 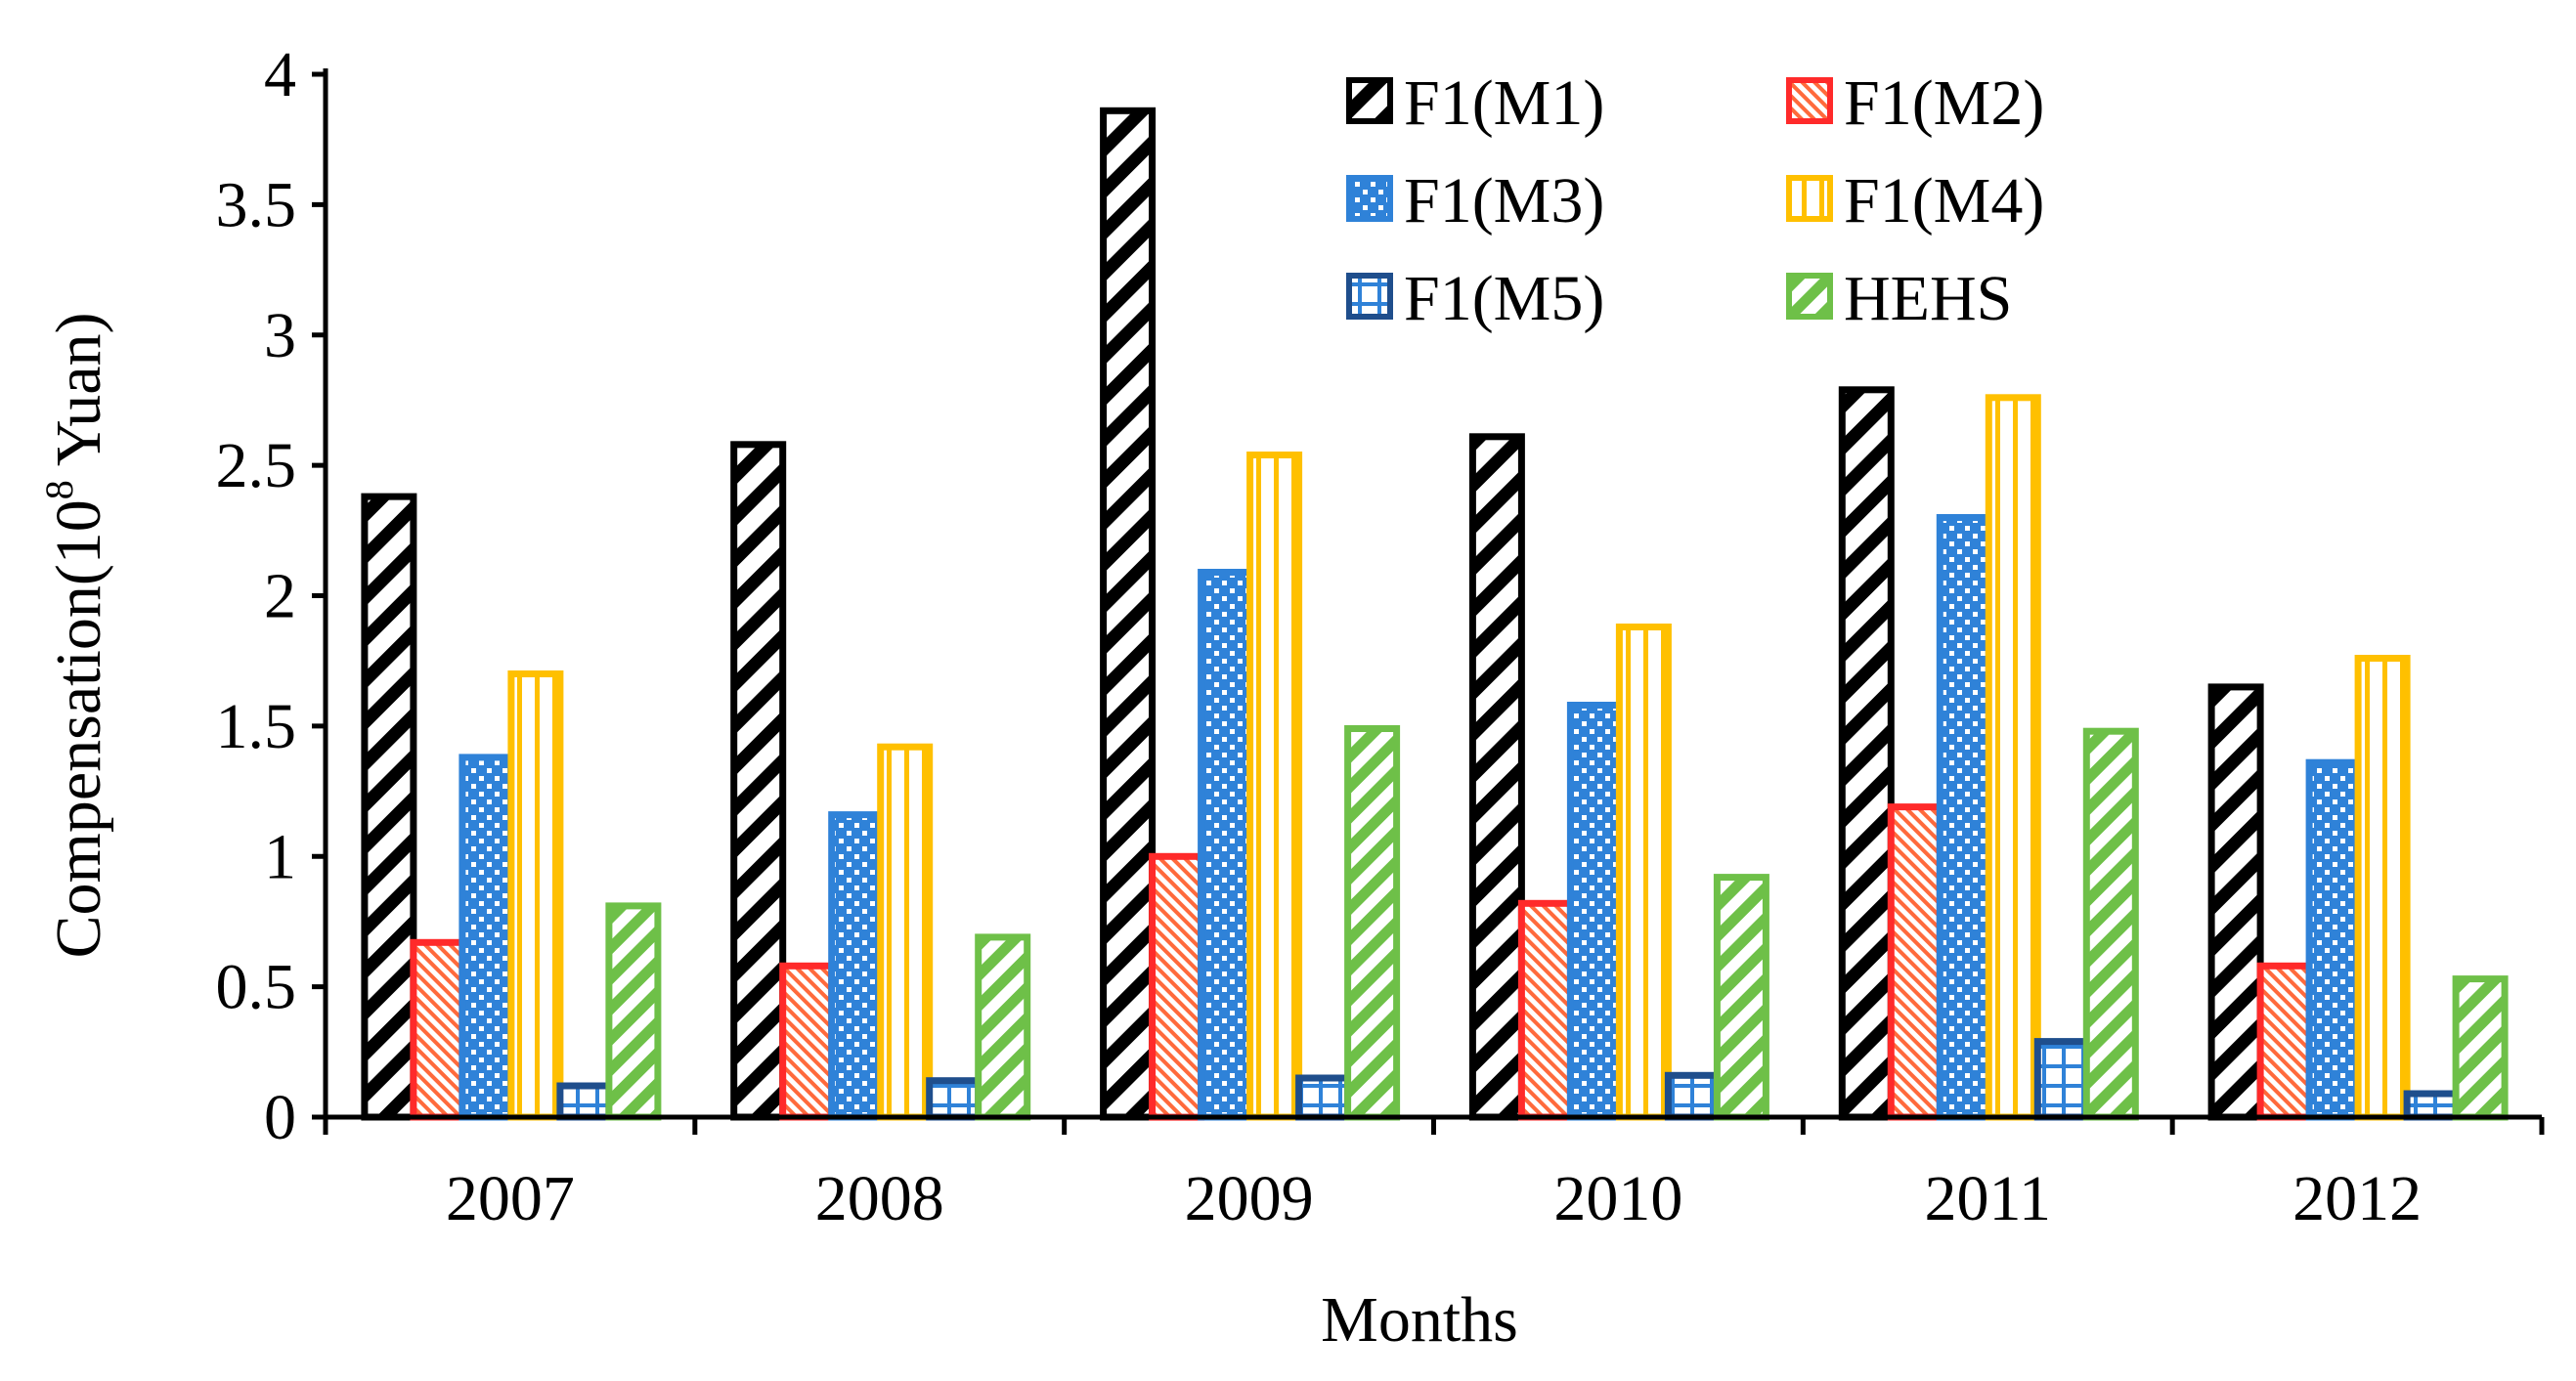 What do you see at coordinates (2061, 1079) in the screenshot?
I see `bar-f1m5-2011` at bounding box center [2061, 1079].